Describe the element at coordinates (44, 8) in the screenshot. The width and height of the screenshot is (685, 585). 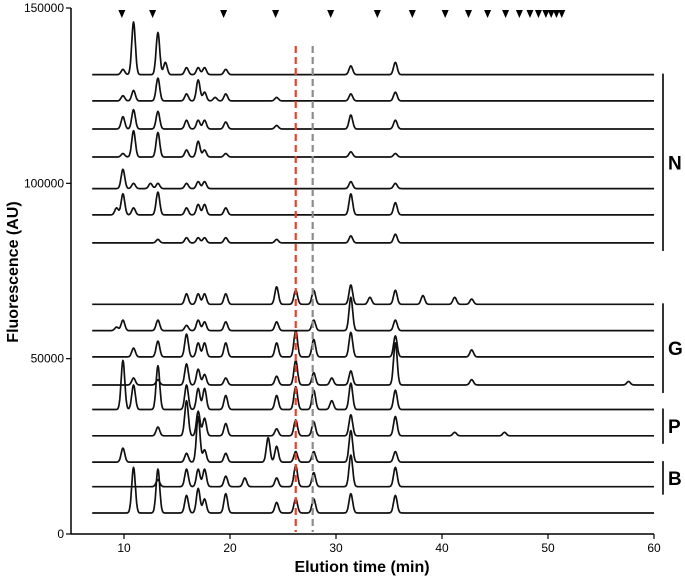
I see `y-tick-label: 150000` at that location.